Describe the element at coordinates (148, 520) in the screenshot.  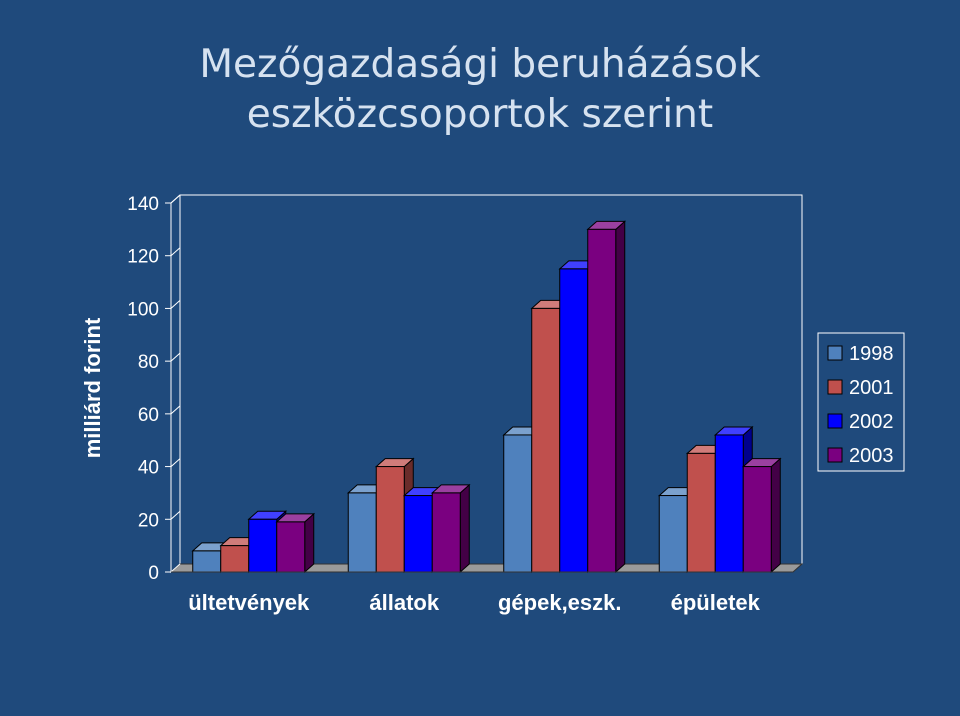
I see `y-tick-label: 20` at that location.